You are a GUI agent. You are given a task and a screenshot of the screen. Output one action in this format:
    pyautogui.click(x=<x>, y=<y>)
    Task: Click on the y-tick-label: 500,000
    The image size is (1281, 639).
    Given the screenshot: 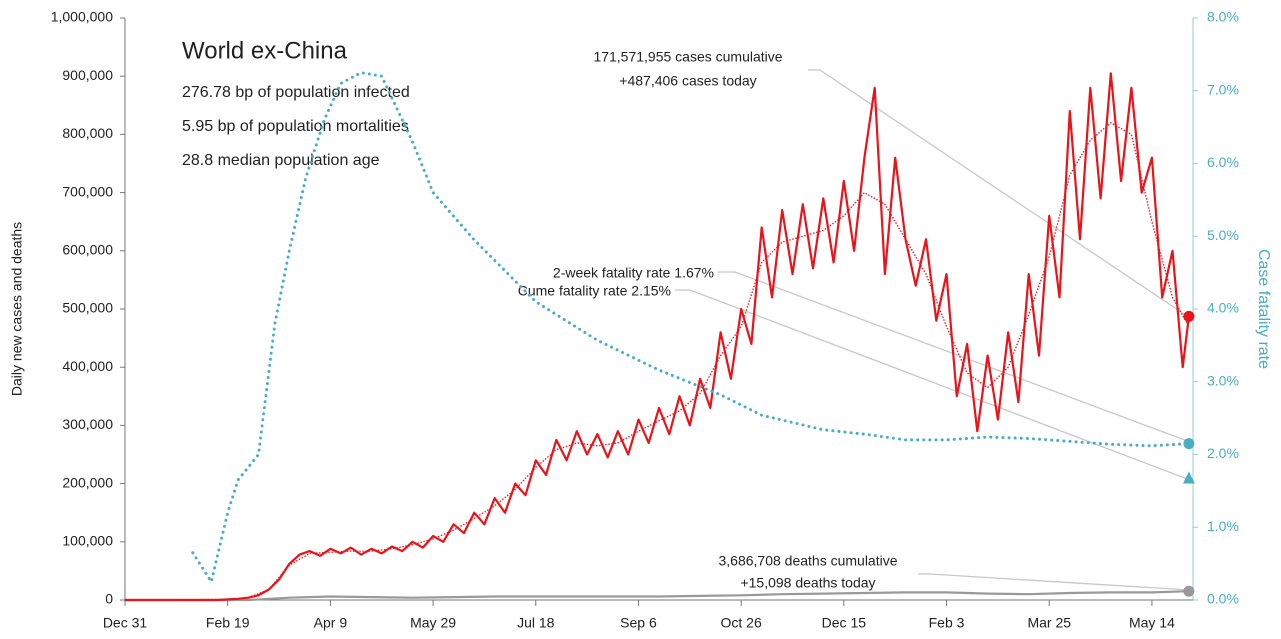 What is the action you would take?
    pyautogui.click(x=87, y=308)
    